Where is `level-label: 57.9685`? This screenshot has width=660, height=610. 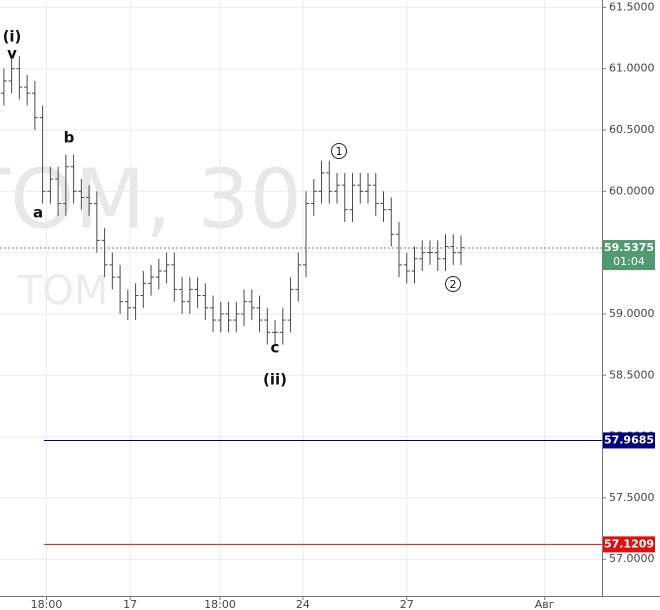
level-label: 57.9685 is located at coordinates (629, 439).